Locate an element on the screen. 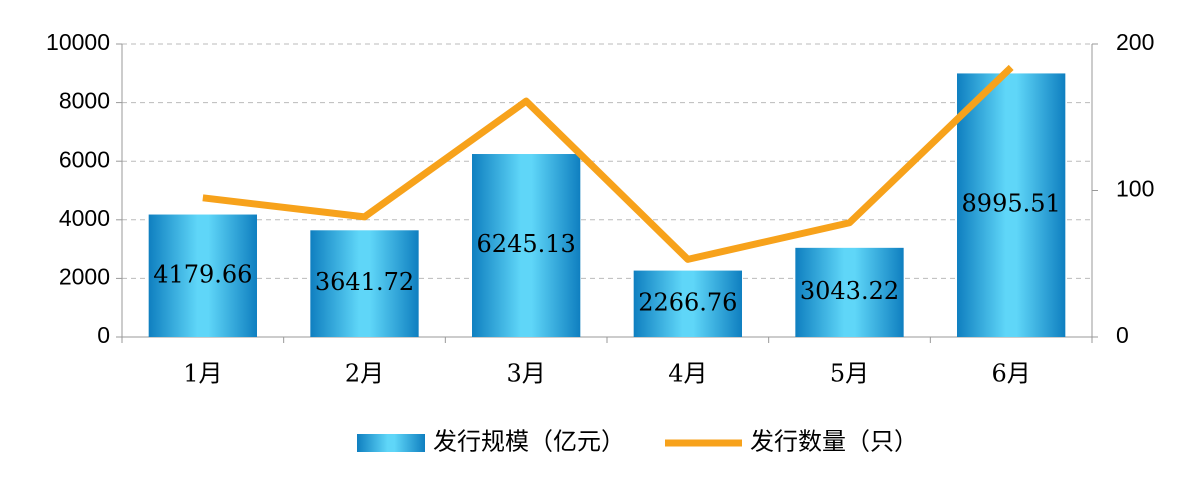  data-label: 3641.72 is located at coordinates (364, 282).